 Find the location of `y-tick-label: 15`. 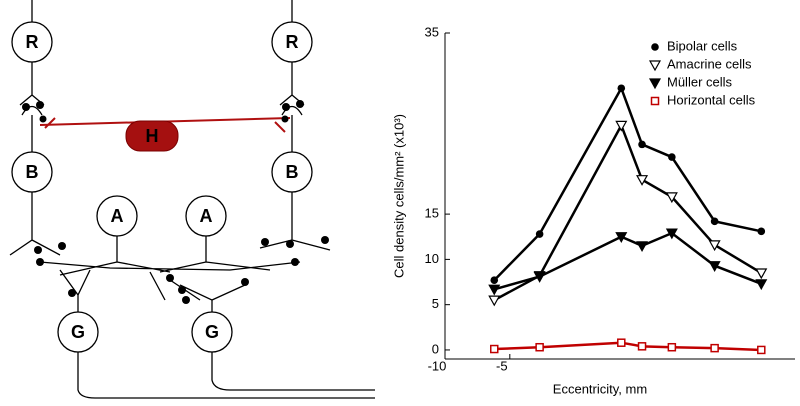

y-tick-label: 15 is located at coordinates (432, 213).